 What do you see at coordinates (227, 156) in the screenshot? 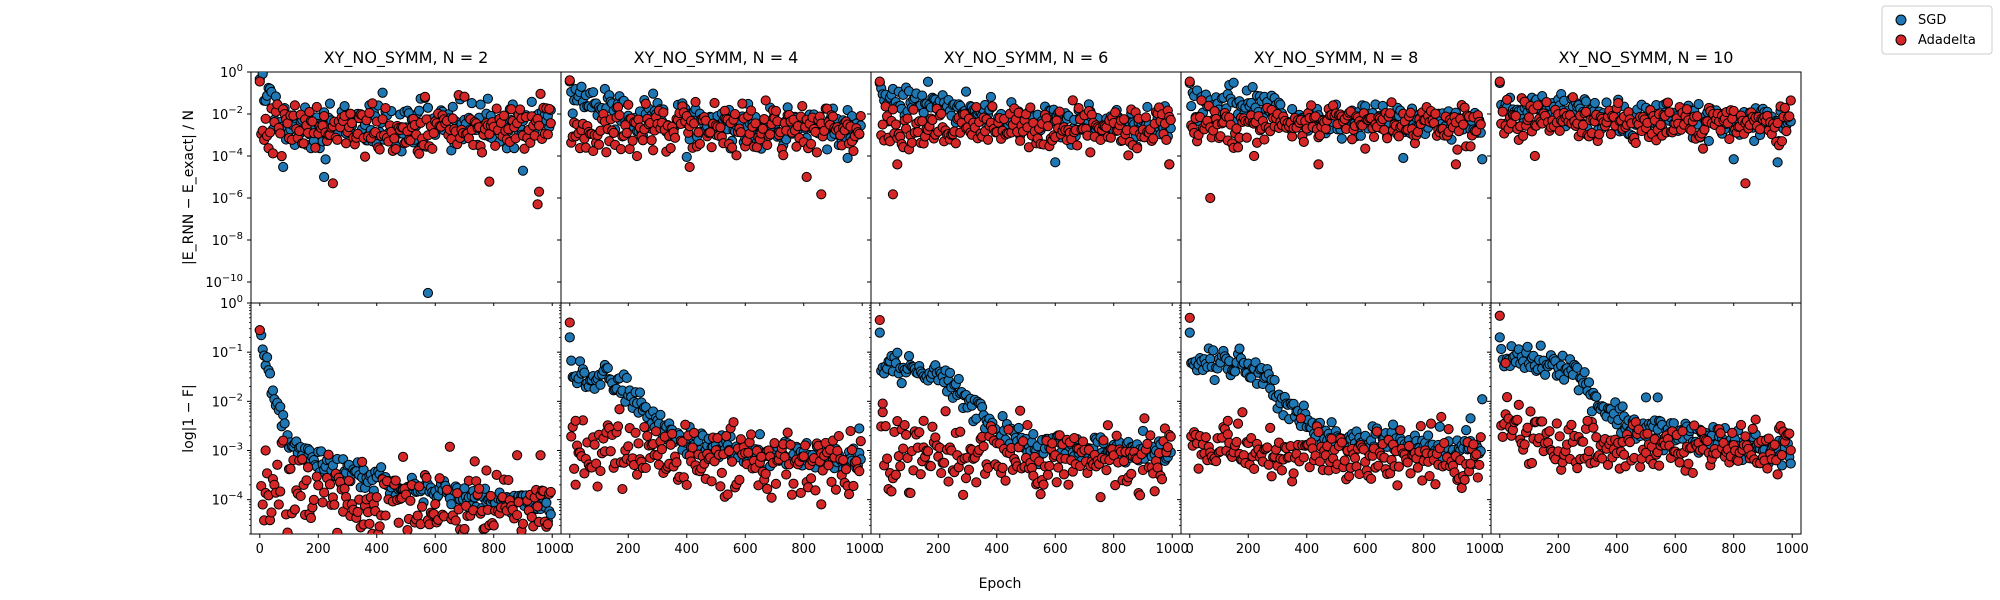
I see `y-tick-label: 10⁻⁴` at bounding box center [227, 156].